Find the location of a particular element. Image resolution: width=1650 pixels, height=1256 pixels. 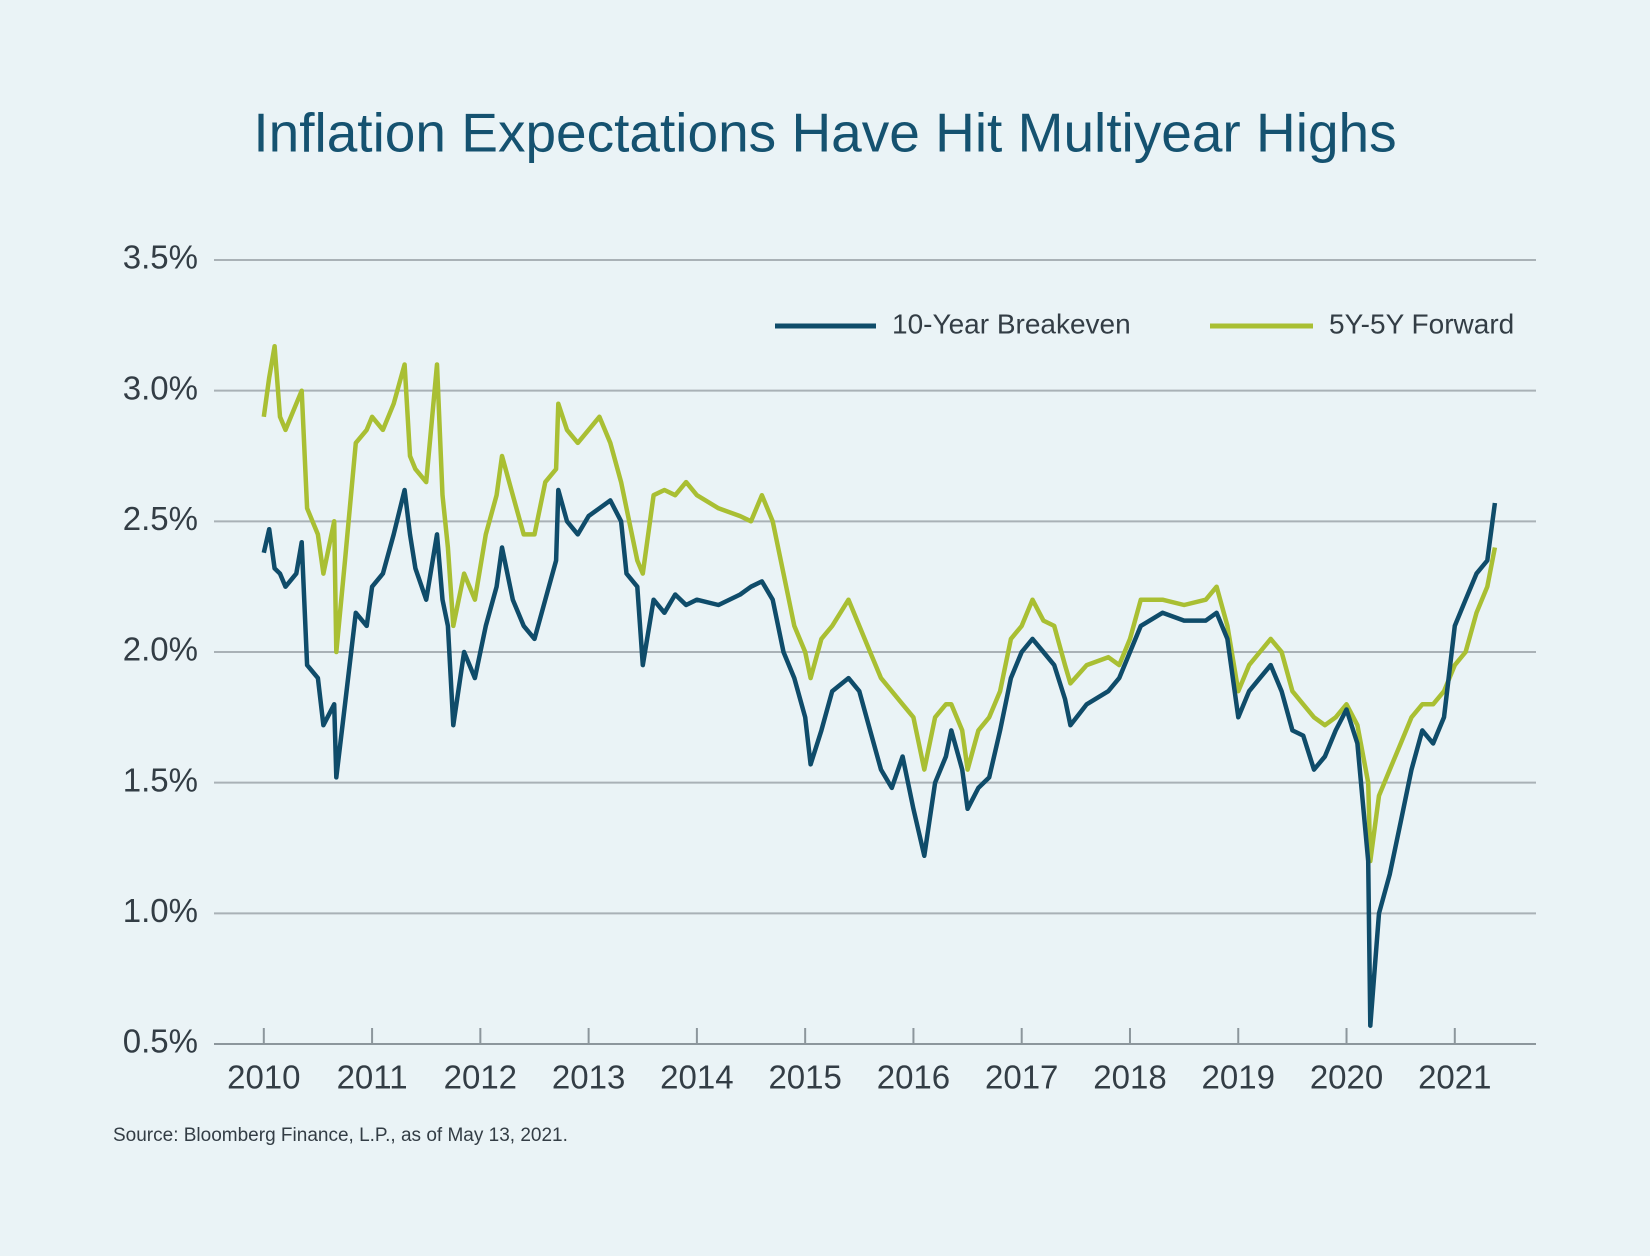

y-tick-label: 3.5% is located at coordinates (160, 257).